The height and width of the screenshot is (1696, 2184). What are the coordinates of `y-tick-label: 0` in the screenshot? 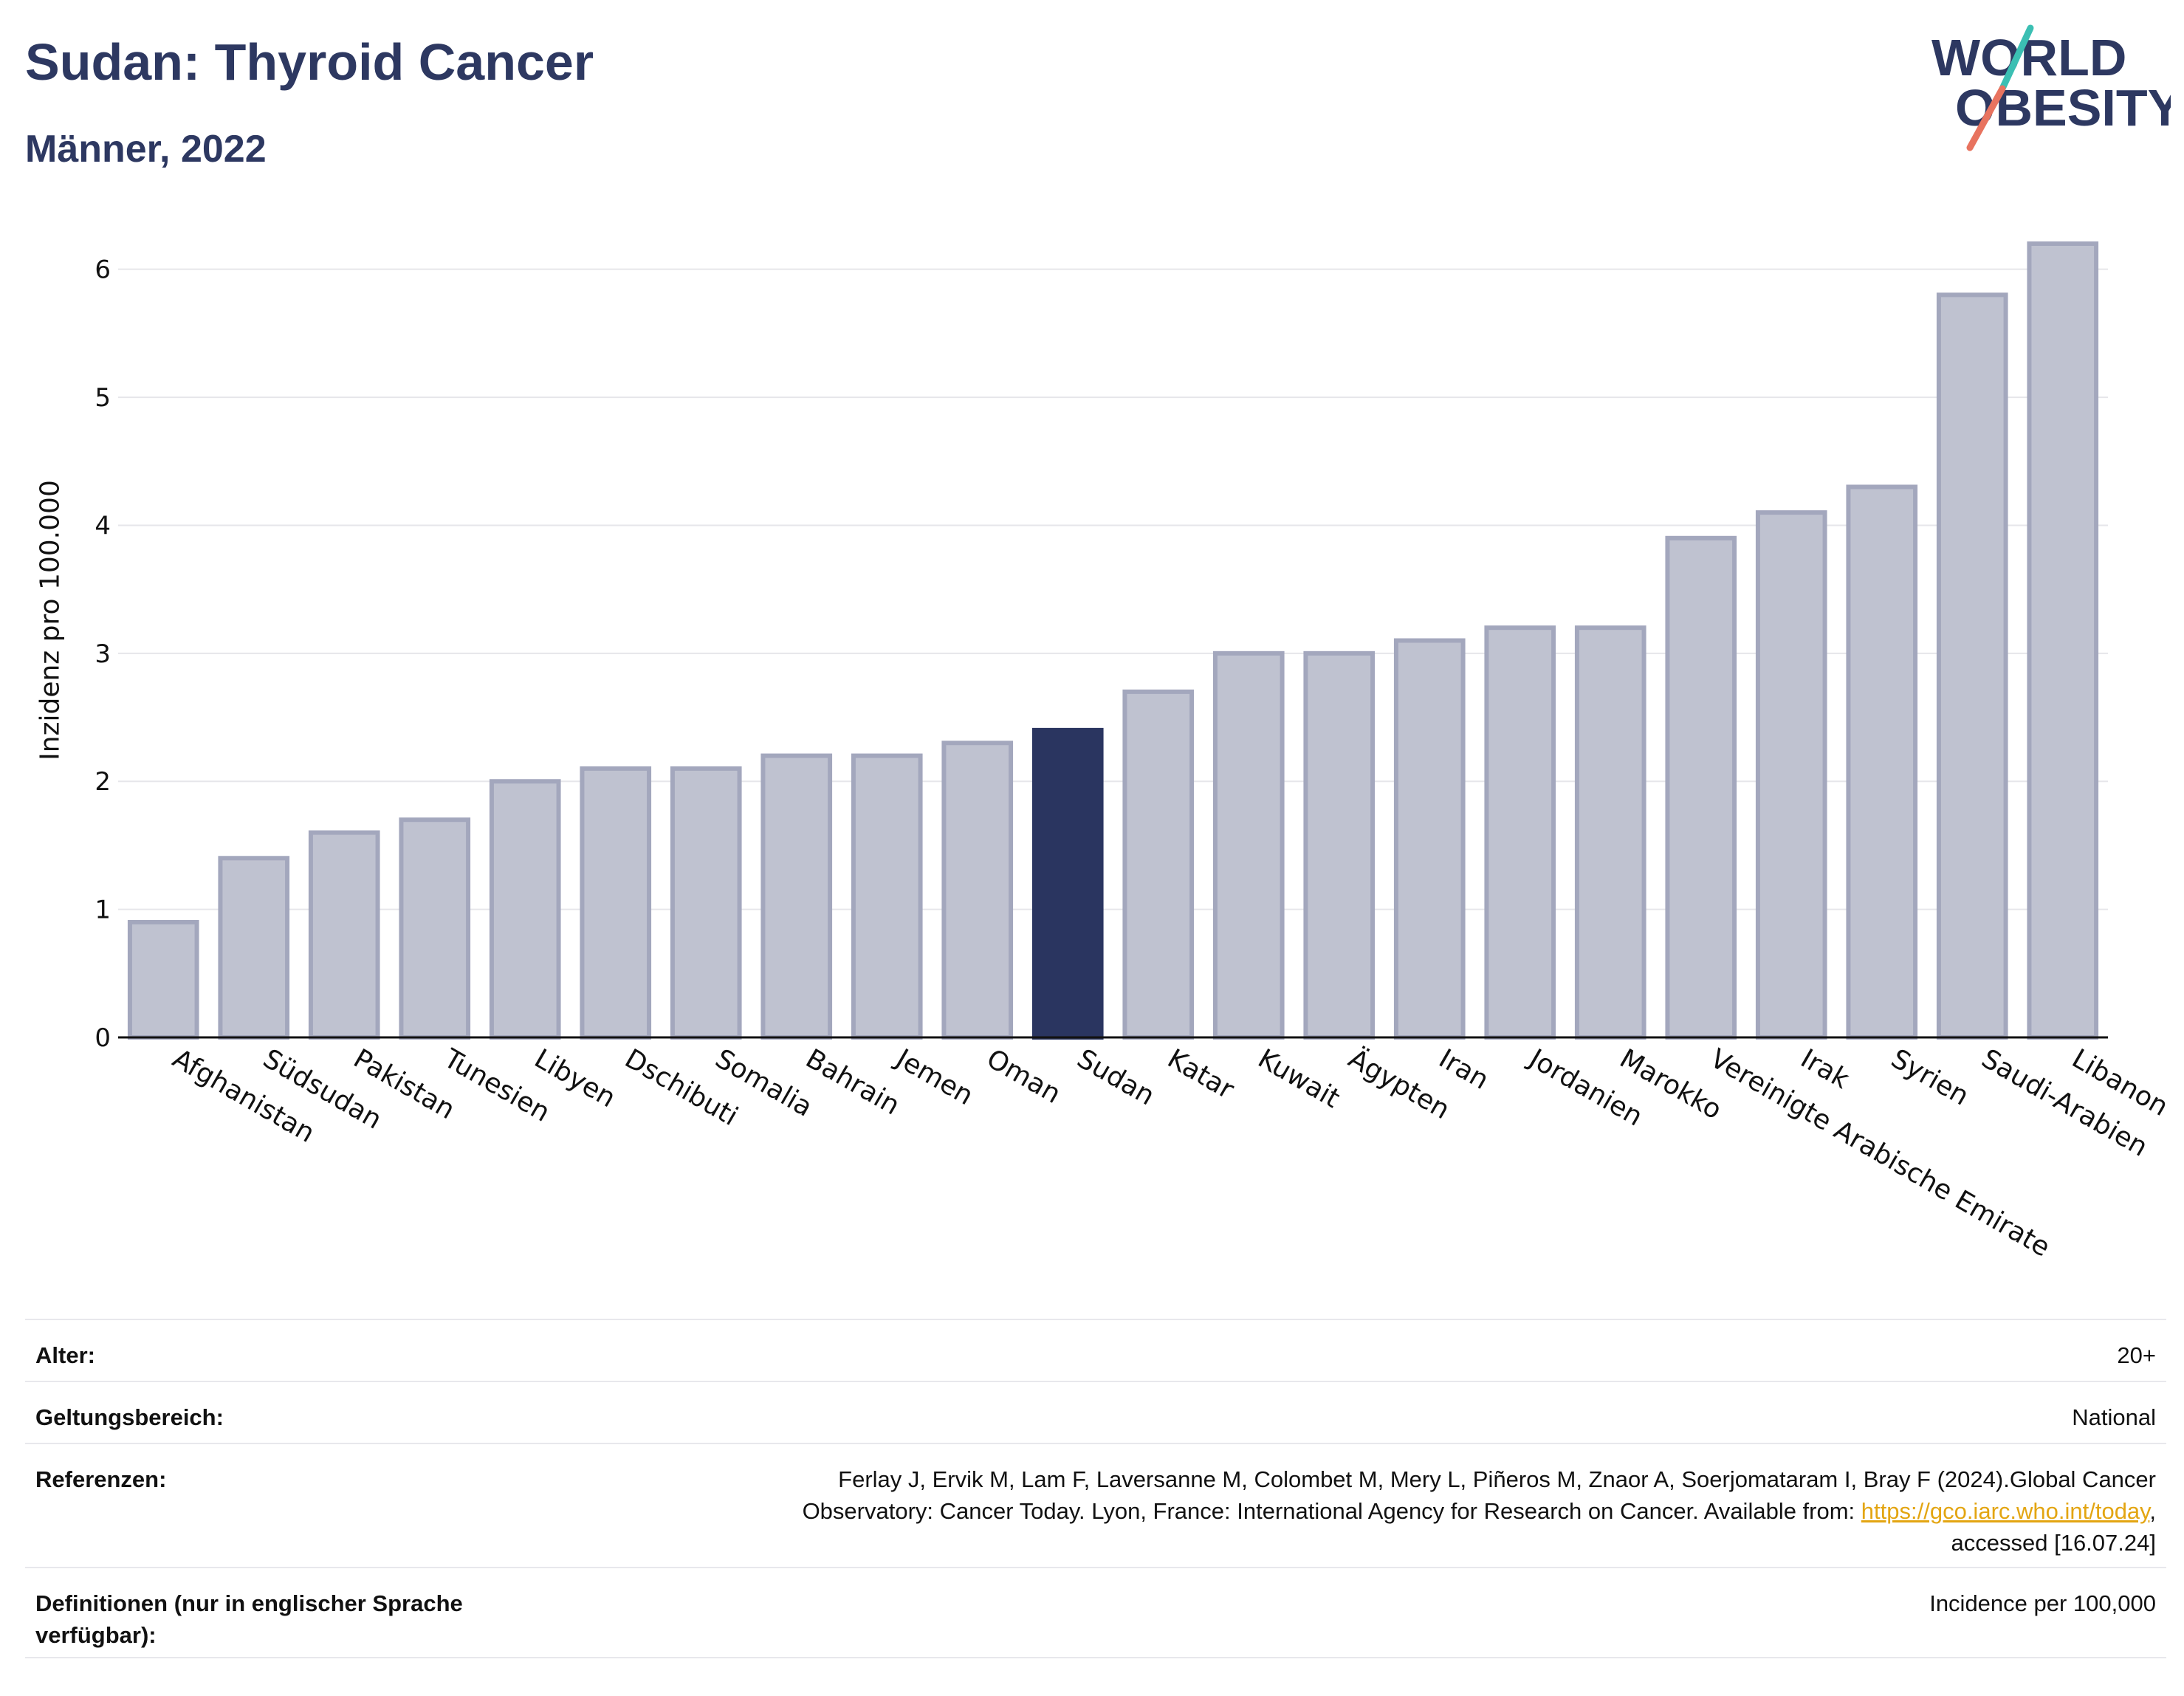 It's located at (103, 1038).